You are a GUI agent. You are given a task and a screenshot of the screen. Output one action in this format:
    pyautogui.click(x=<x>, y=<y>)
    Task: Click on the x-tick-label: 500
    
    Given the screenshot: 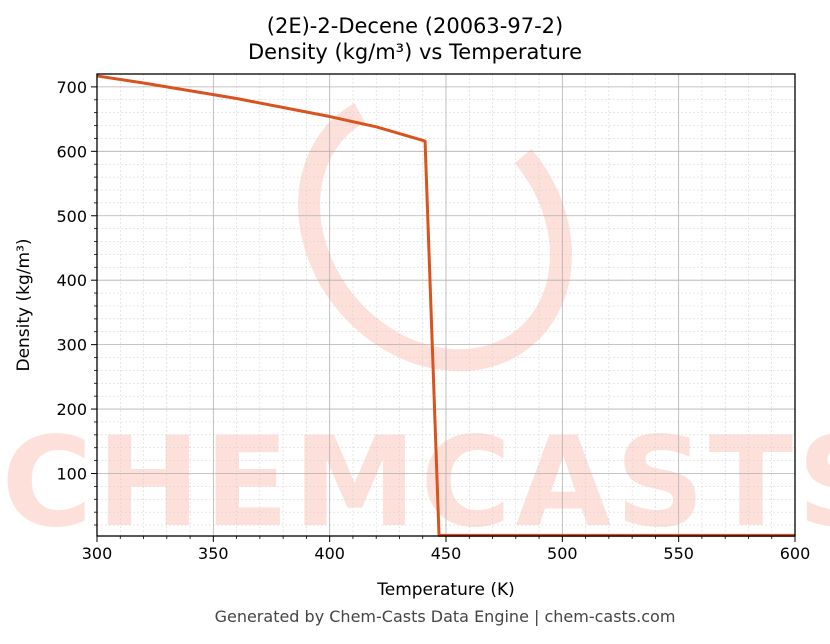 What is the action you would take?
    pyautogui.click(x=562, y=553)
    